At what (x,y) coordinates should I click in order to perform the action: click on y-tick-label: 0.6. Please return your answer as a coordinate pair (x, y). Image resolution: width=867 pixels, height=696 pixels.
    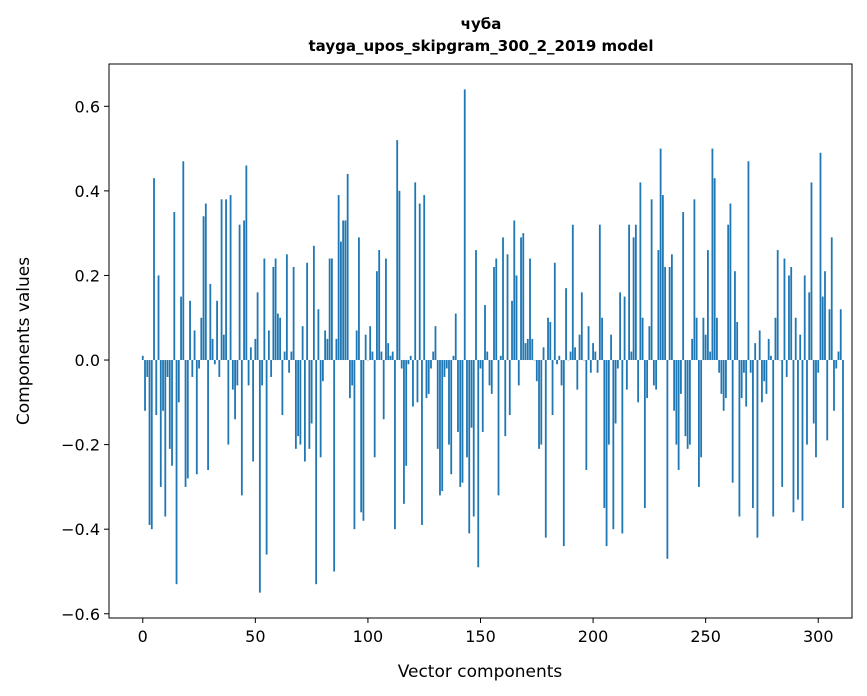
    Looking at the image, I should click on (87, 106).